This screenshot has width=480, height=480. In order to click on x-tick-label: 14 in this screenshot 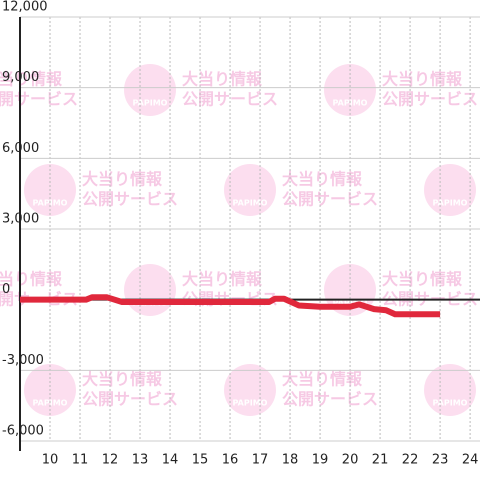, I will do `click(170, 460)`.